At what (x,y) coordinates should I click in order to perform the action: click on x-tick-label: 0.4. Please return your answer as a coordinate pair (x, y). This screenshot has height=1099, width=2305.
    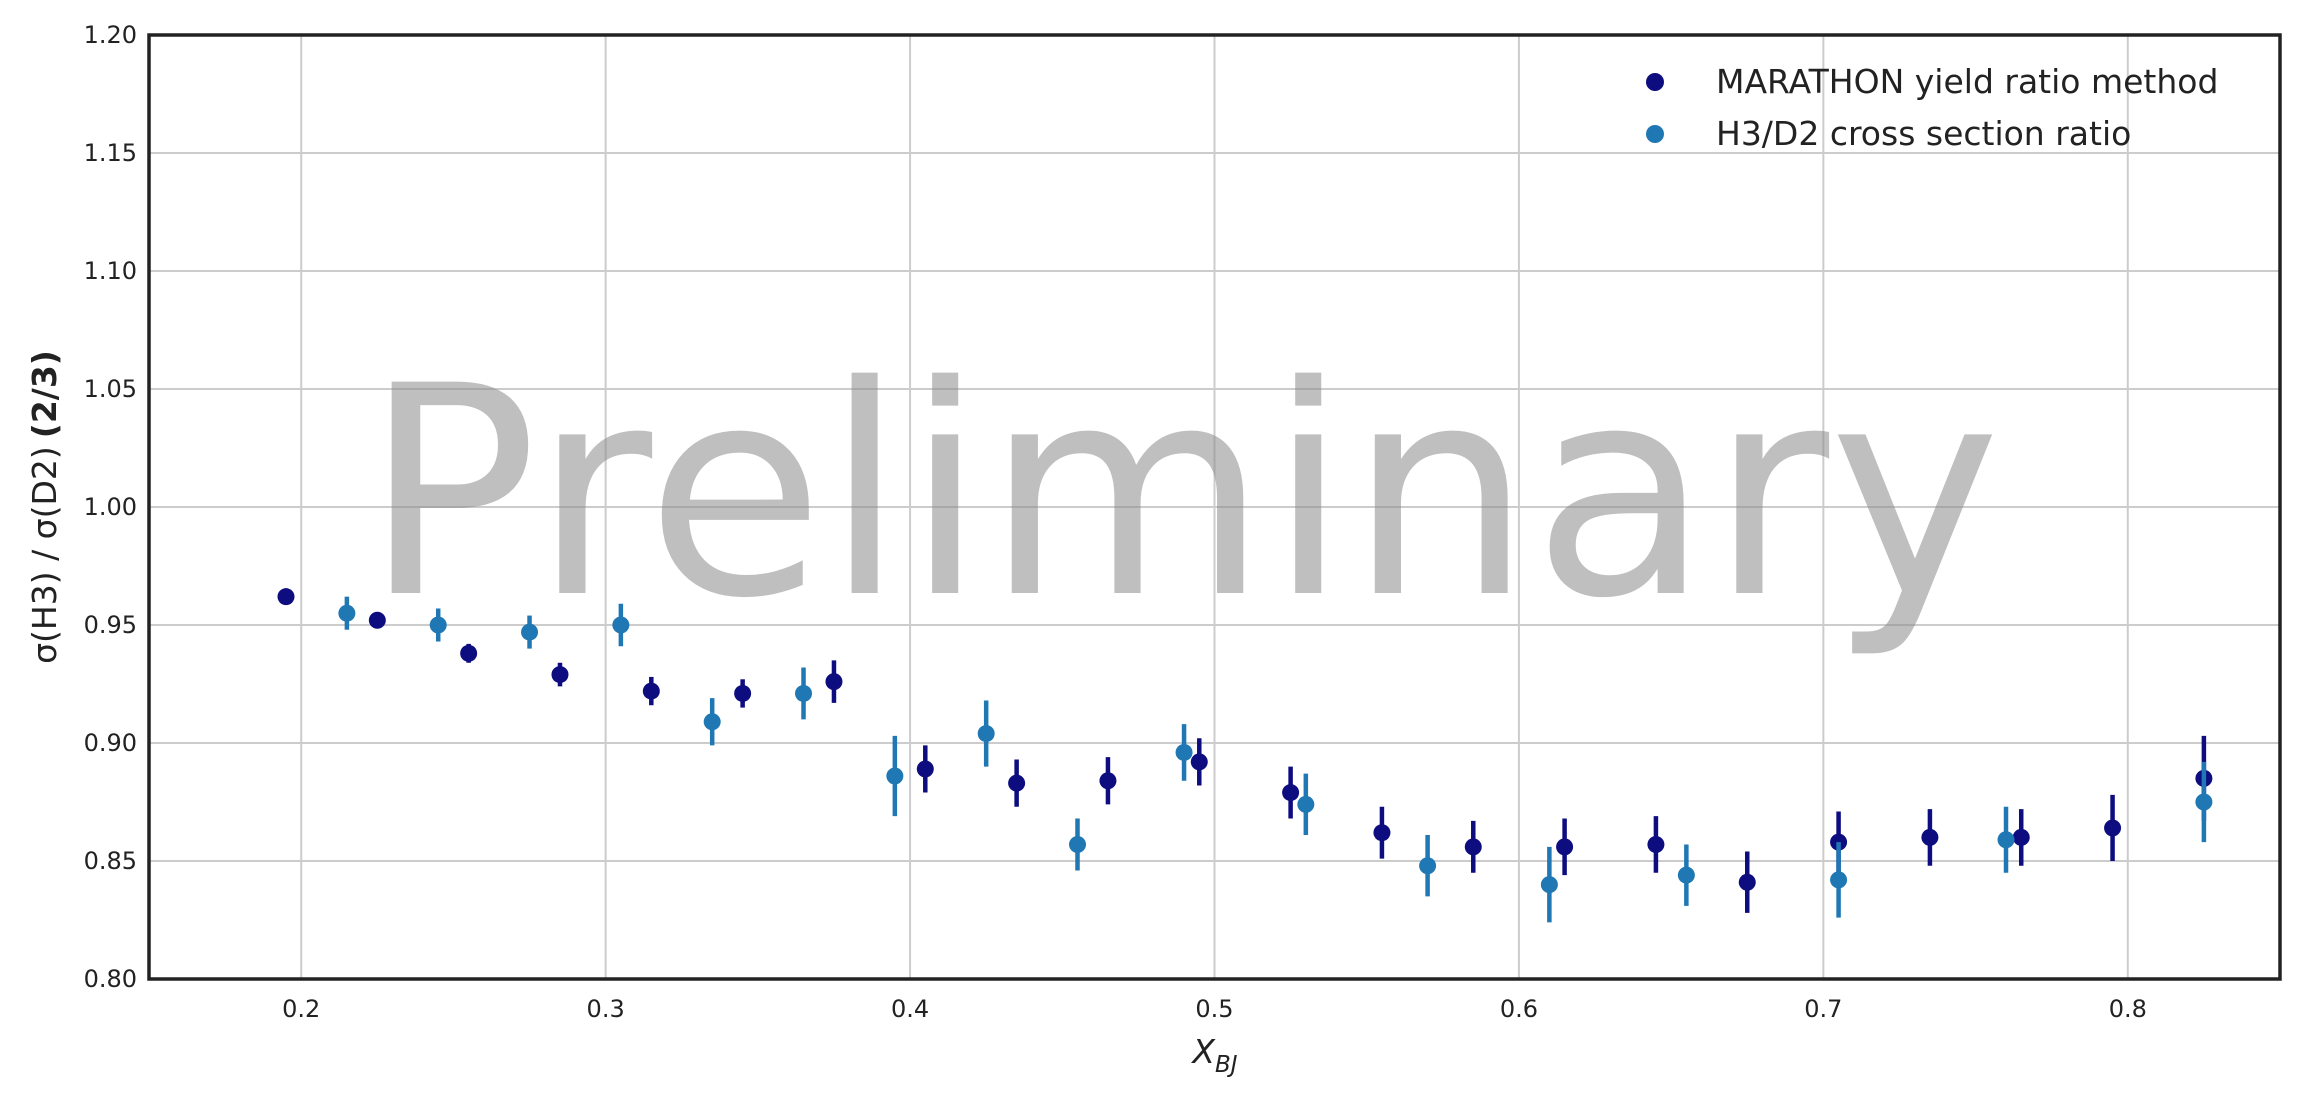
    Looking at the image, I should click on (910, 1009).